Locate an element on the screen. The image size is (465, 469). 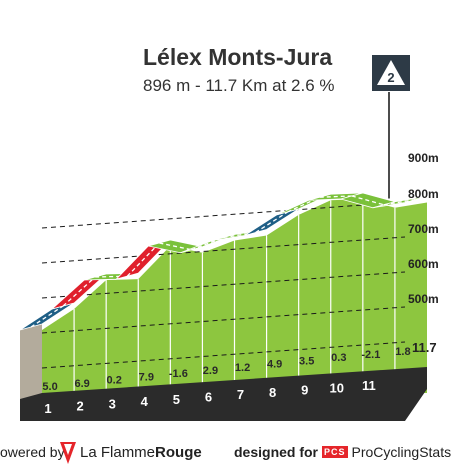
climb-title: Lélex Monts-Jura is located at coordinates (238, 57).